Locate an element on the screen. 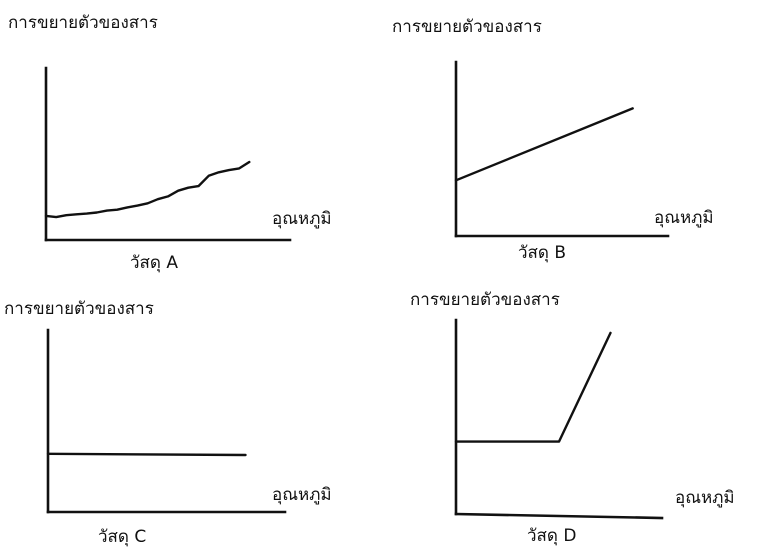  panel-b-xlabel: อุณหภูมิ is located at coordinates (684, 218).